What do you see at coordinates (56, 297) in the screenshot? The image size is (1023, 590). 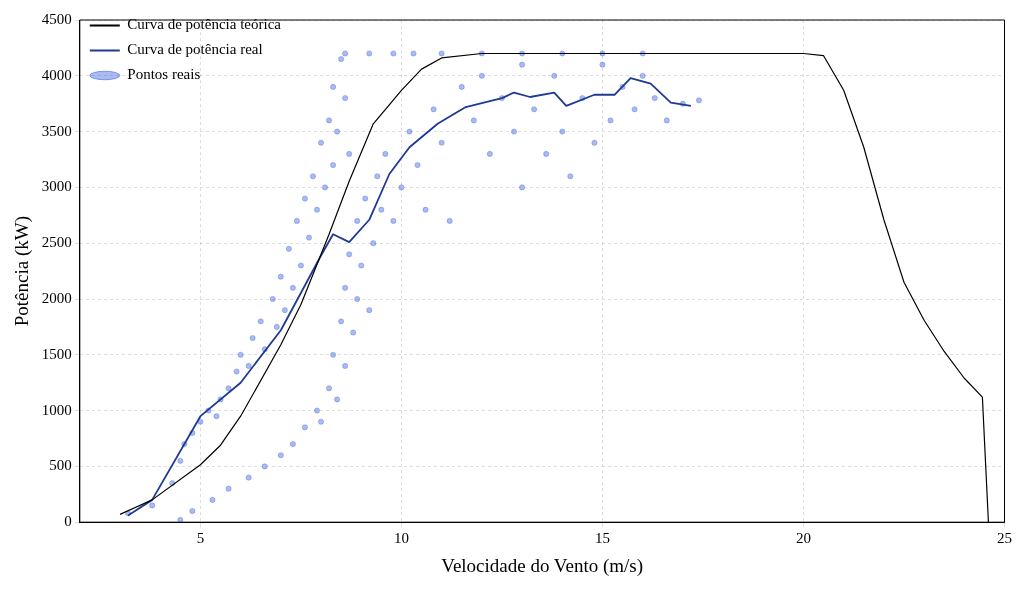 I see `y-tick-label: 2000` at bounding box center [56, 297].